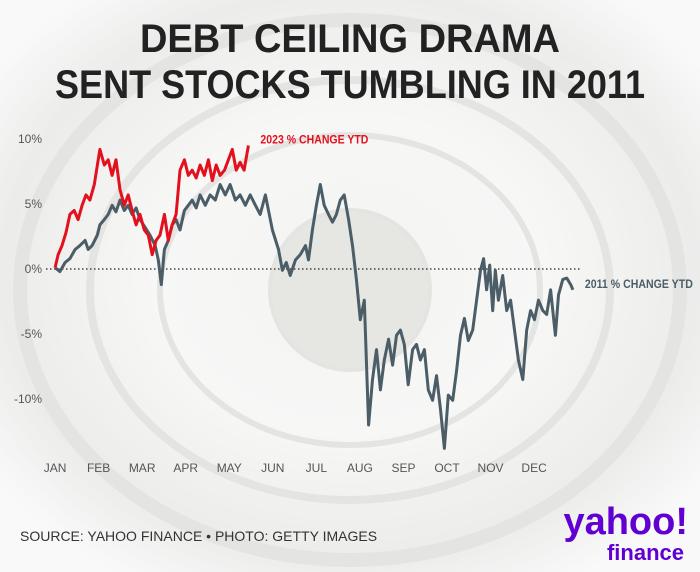 This screenshot has height=572, width=700. Describe the element at coordinates (34, 204) in the screenshot. I see `y-tick-label: 5%` at that location.